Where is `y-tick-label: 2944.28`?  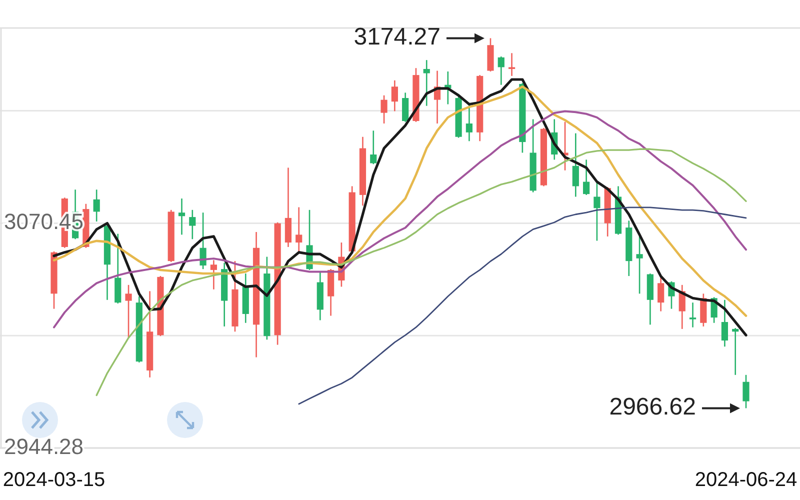
y-tick-label: 2944.28 is located at coordinates (44, 446).